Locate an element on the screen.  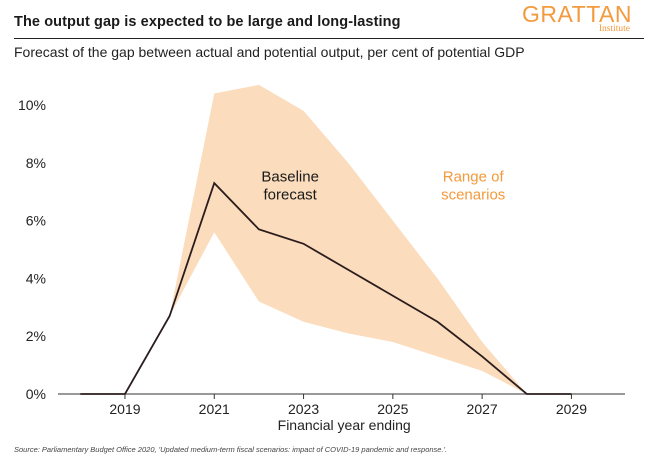
logo-name: GRATTAN is located at coordinates (577, 14).